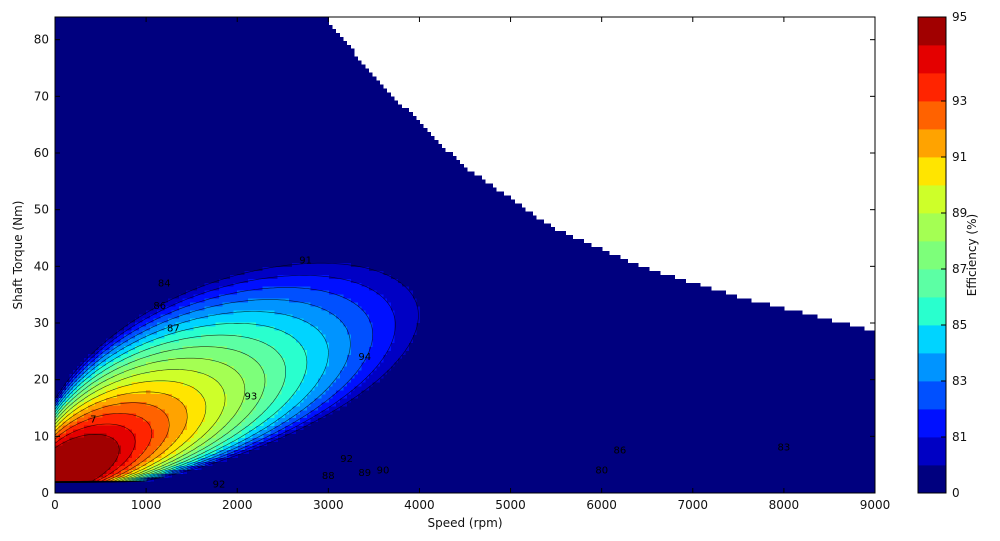  I want to click on contour-label: 91, so click(305, 261).